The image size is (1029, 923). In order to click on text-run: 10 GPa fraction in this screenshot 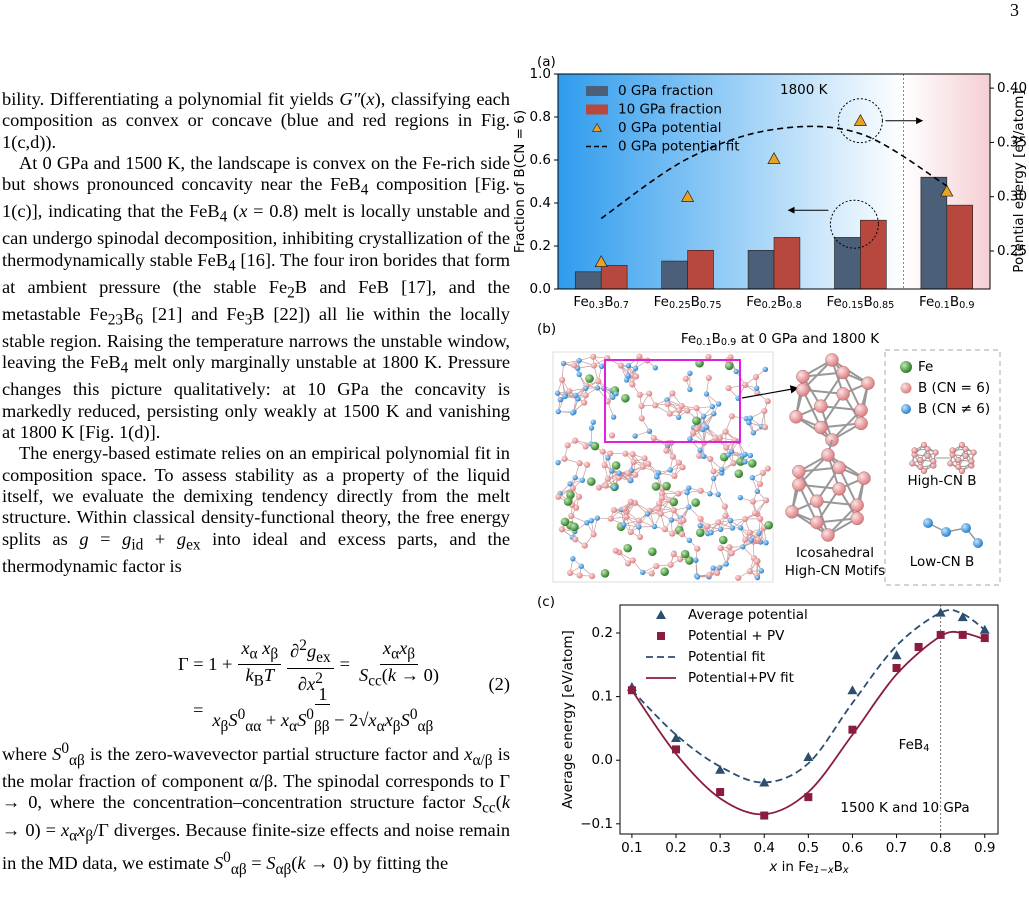, I will do `click(670, 110)`.